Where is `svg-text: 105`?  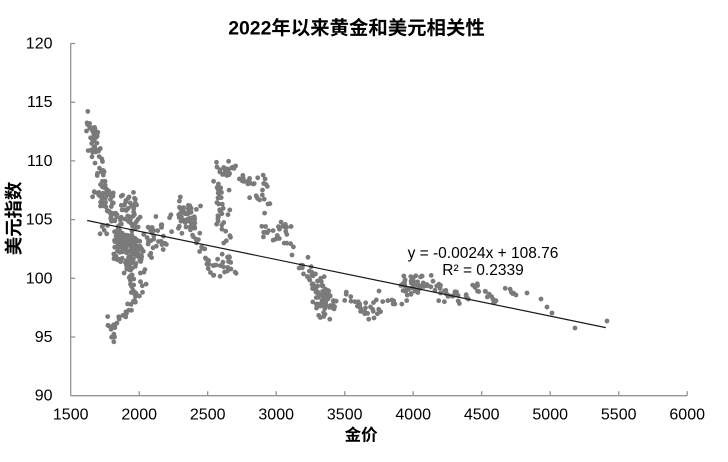 svg-text: 105 is located at coordinates (39, 220).